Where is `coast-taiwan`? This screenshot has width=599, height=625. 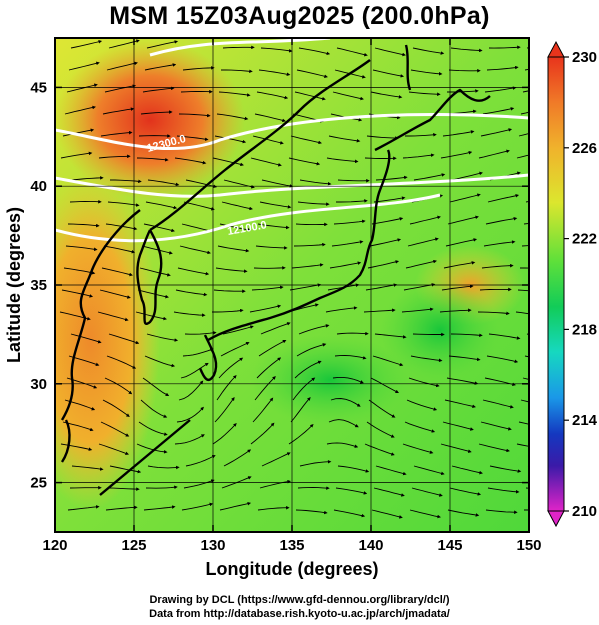 coast-taiwan is located at coordinates (65, 441).